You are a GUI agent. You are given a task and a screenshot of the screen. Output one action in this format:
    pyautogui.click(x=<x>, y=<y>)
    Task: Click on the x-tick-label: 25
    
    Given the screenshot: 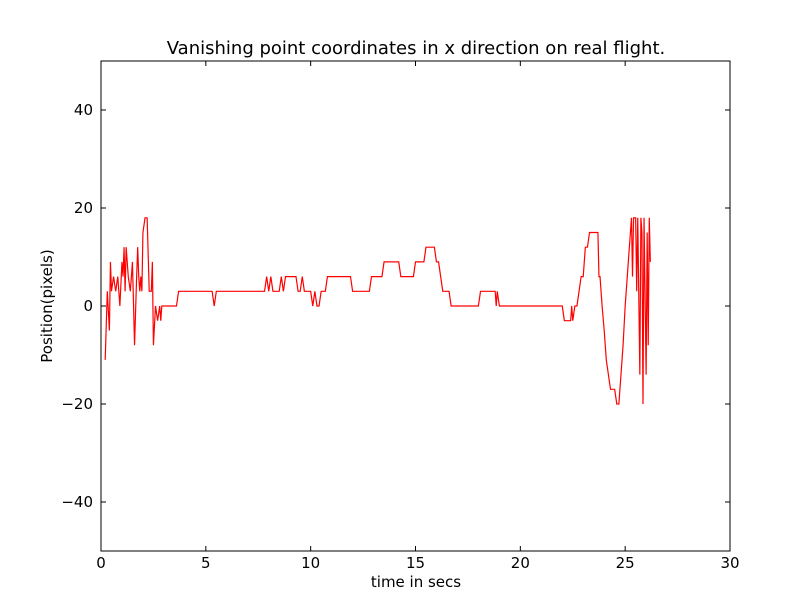 What is the action you would take?
    pyautogui.click(x=625, y=563)
    